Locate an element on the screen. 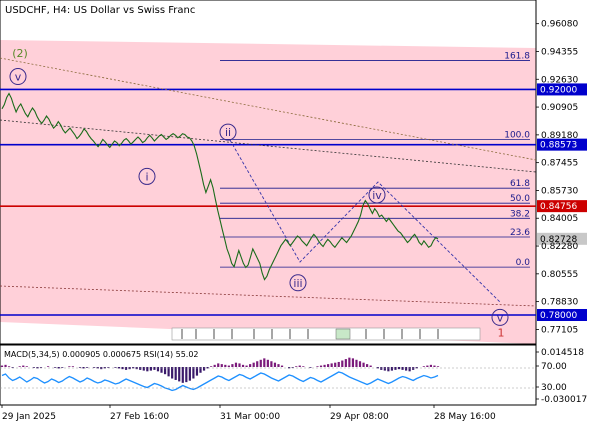 This screenshot has height=425, width=596. price-tick-label: 0.85730 is located at coordinates (559, 191).